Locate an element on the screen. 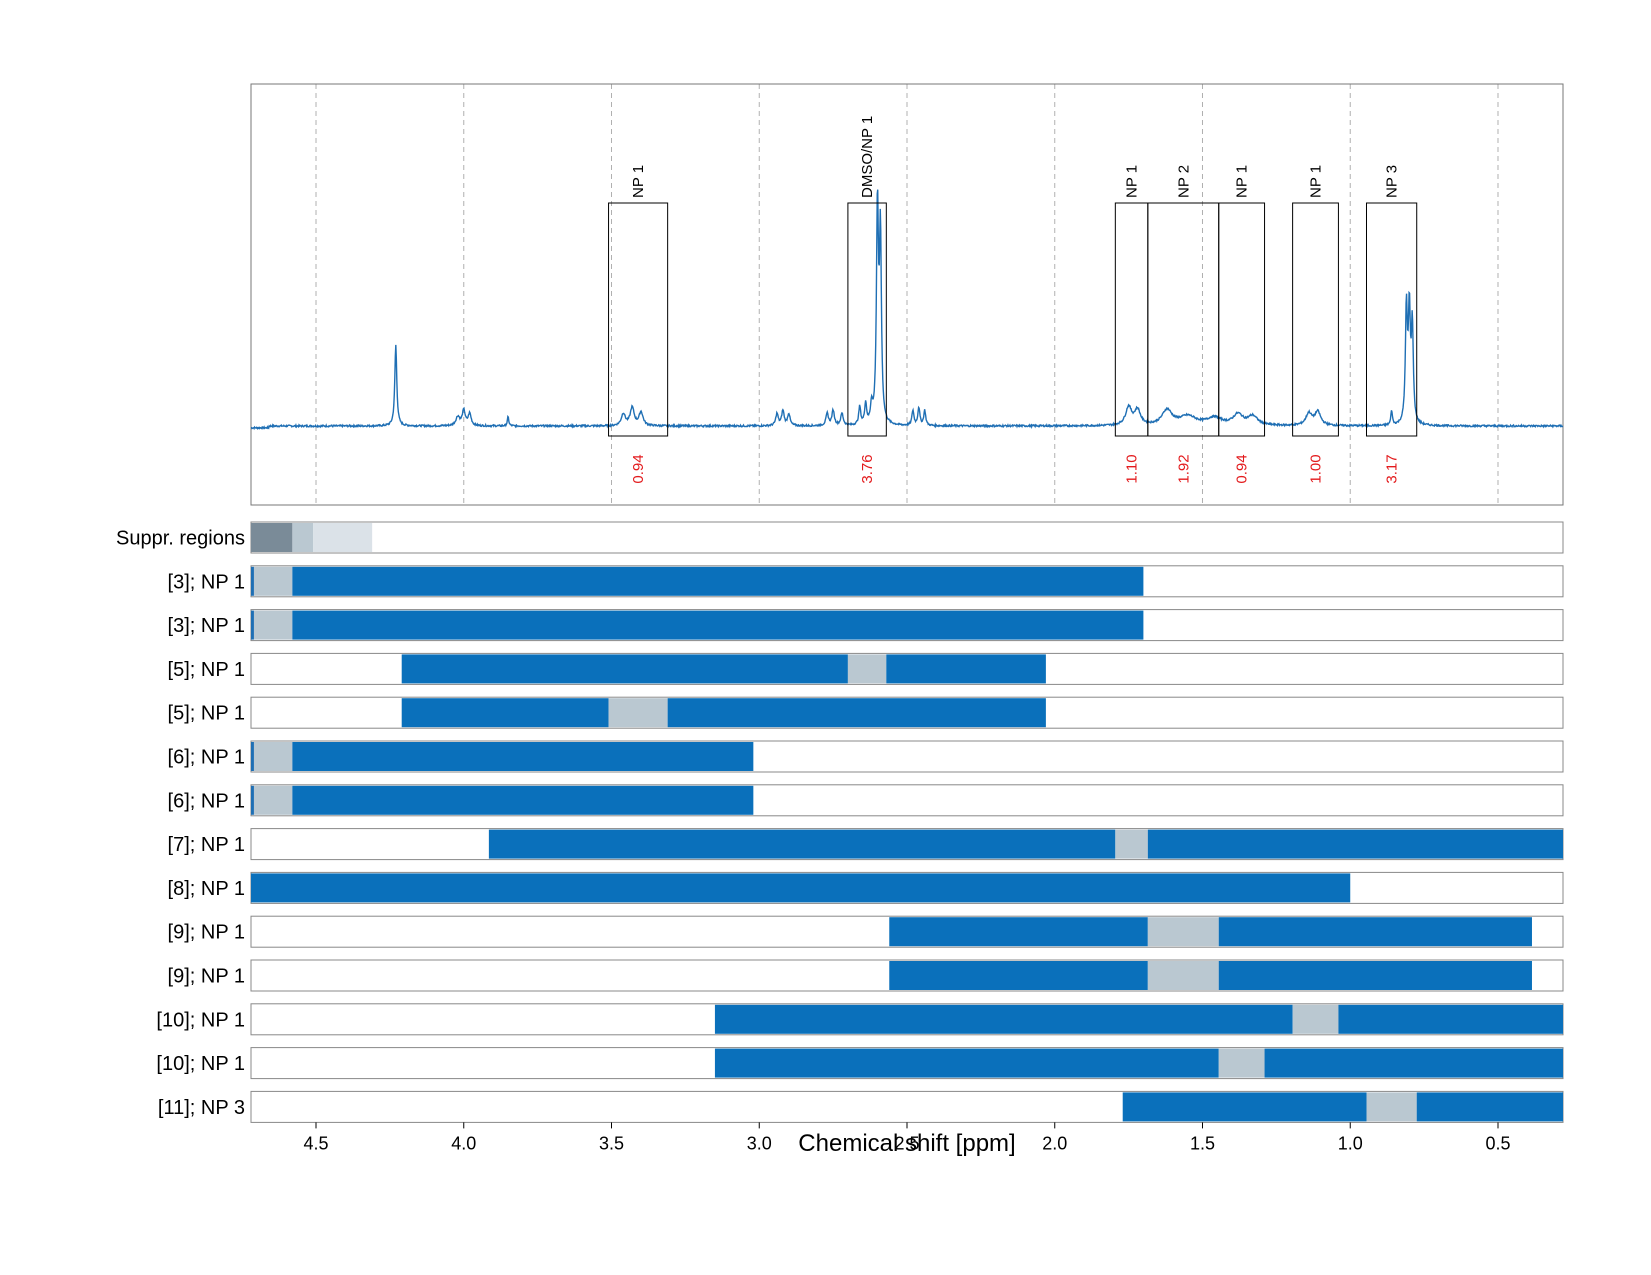 The width and height of the screenshot is (1651, 1275). integral-value: 3.76 is located at coordinates (867, 468).